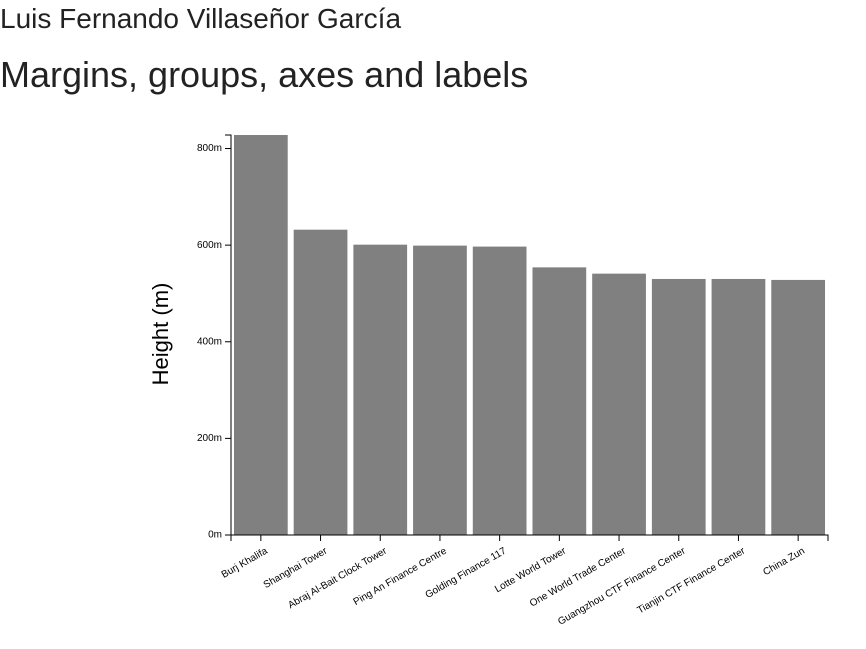 The height and width of the screenshot is (649, 866). I want to click on x-axis-line, so click(529, 537).